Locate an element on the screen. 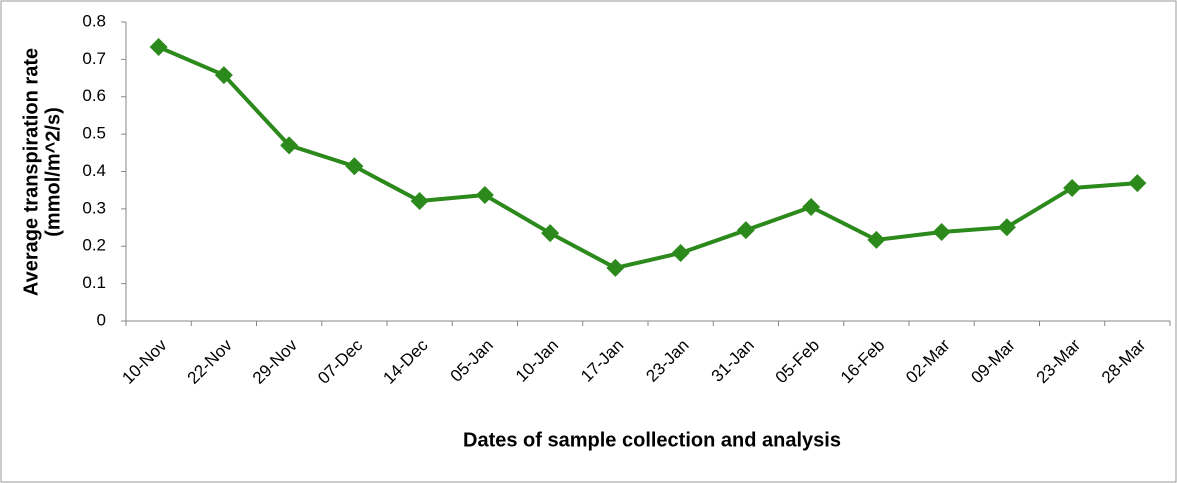 The width and height of the screenshot is (1177, 483). x-axis-title: Dates of sample collection and analysis is located at coordinates (652, 440).